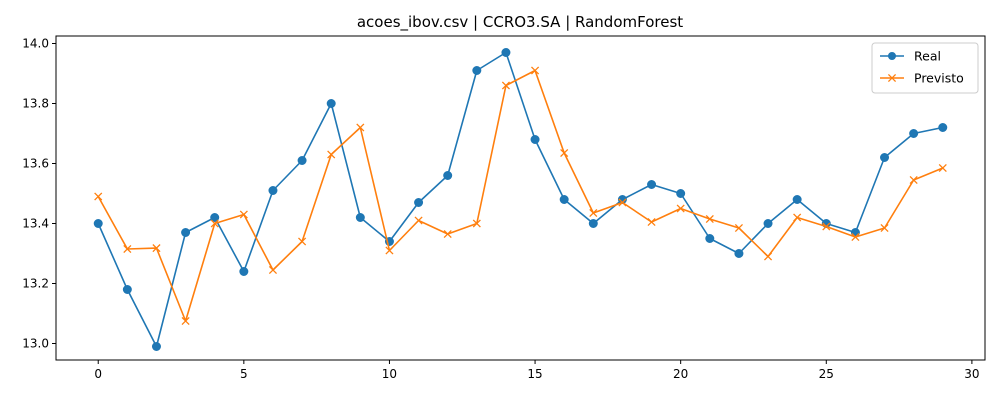 This screenshot has width=1000, height=400. What do you see at coordinates (826, 374) in the screenshot?
I see `x-tick-label: 25` at bounding box center [826, 374].